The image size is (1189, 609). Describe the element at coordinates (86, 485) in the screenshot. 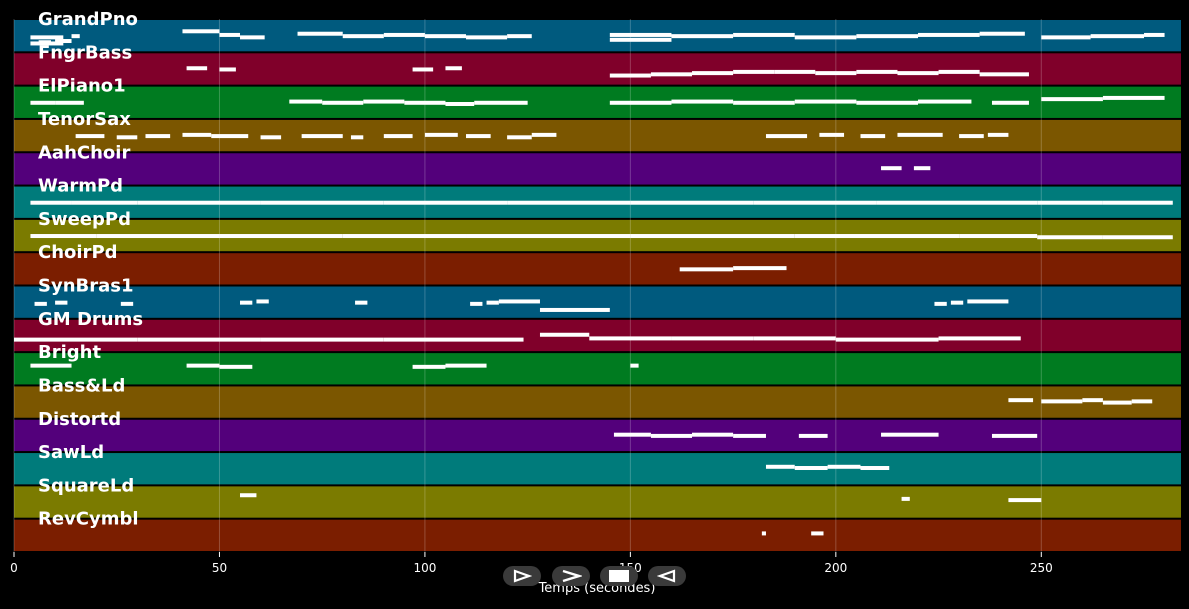

I see `track-label-squareld: SquareLd` at that location.